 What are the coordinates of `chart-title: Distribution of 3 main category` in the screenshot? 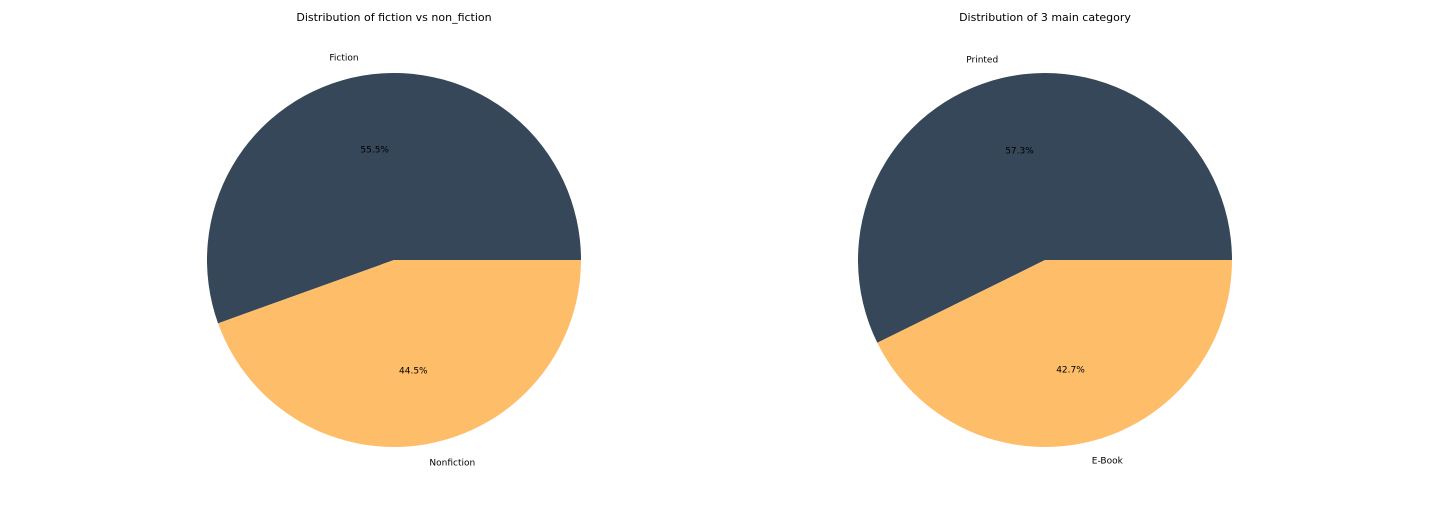 It's located at (1045, 17).